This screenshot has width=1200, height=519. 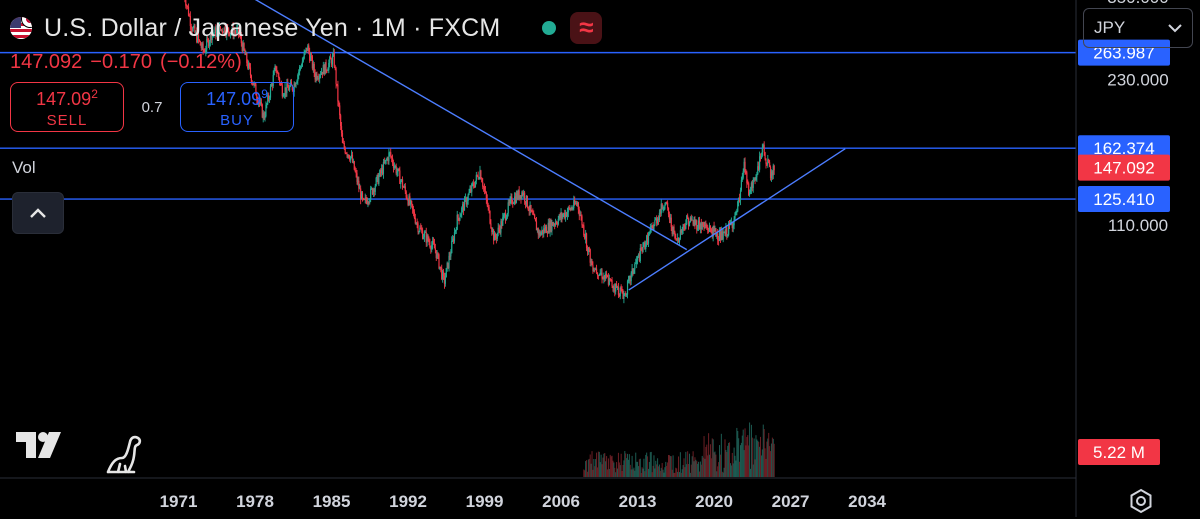 What do you see at coordinates (1123, 148) in the screenshot?
I see `price-label-text: 162.374` at bounding box center [1123, 148].